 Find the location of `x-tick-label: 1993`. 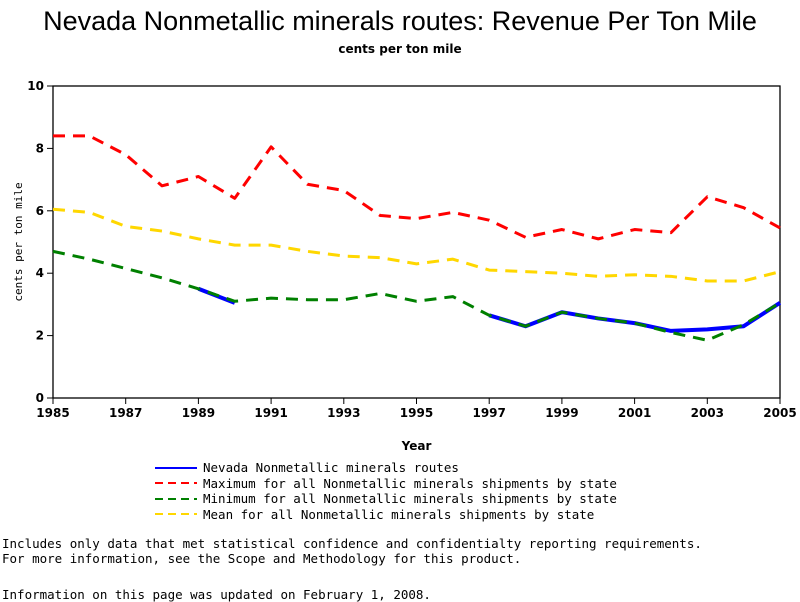

x-tick-label: 1993 is located at coordinates (343, 413).